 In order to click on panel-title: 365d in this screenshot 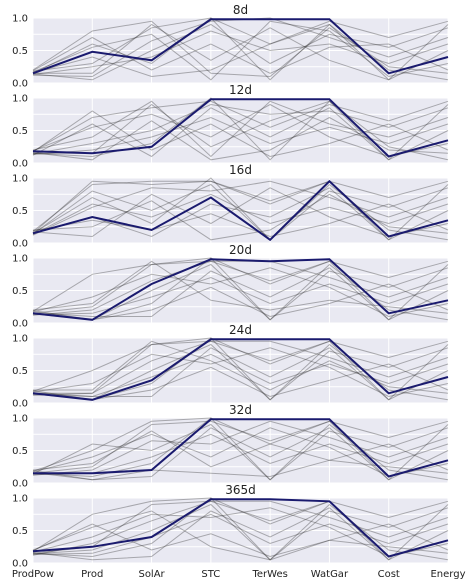, I will do `click(240, 490)`.